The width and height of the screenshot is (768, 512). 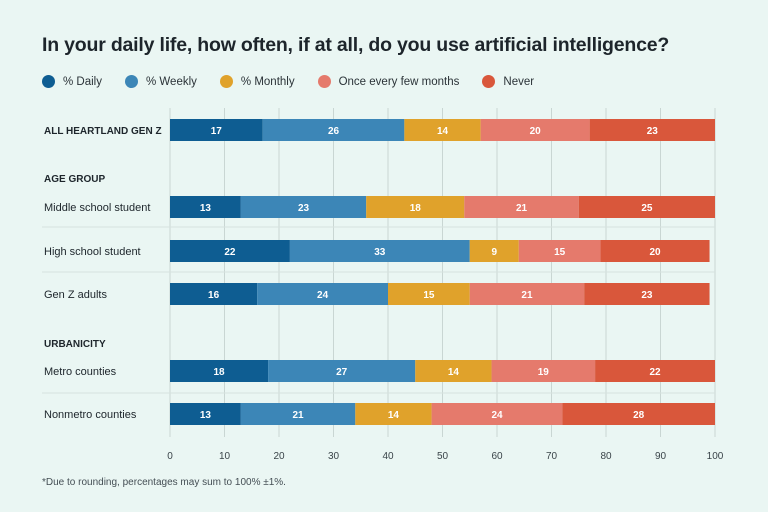 What do you see at coordinates (715, 456) in the screenshot?
I see `x-tick-label-100: 100` at bounding box center [715, 456].